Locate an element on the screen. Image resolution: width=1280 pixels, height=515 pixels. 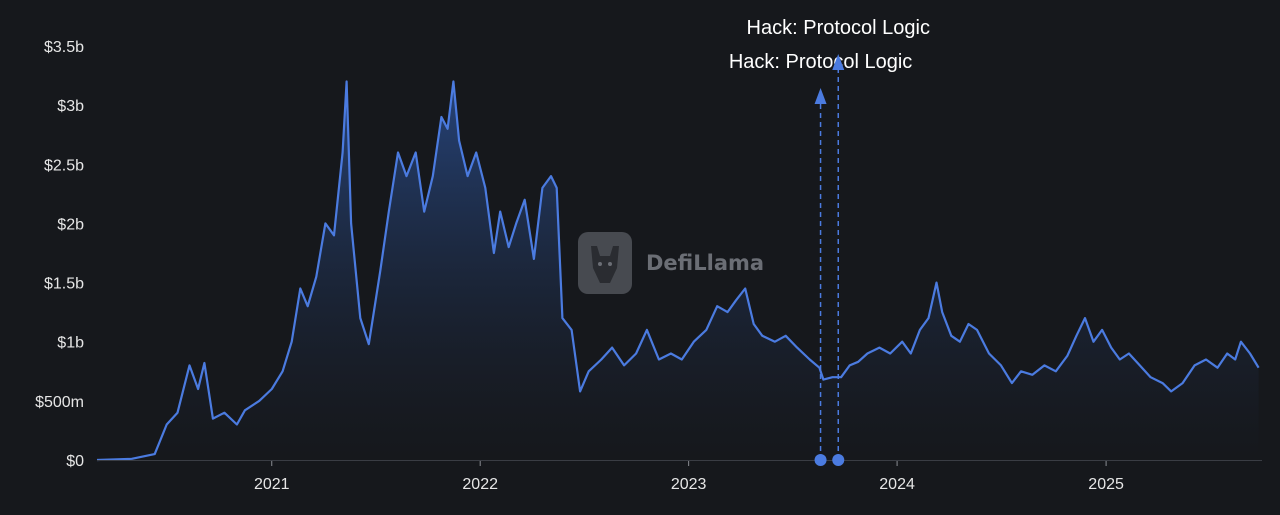
watermark: DefiLlama is located at coordinates (671, 263).